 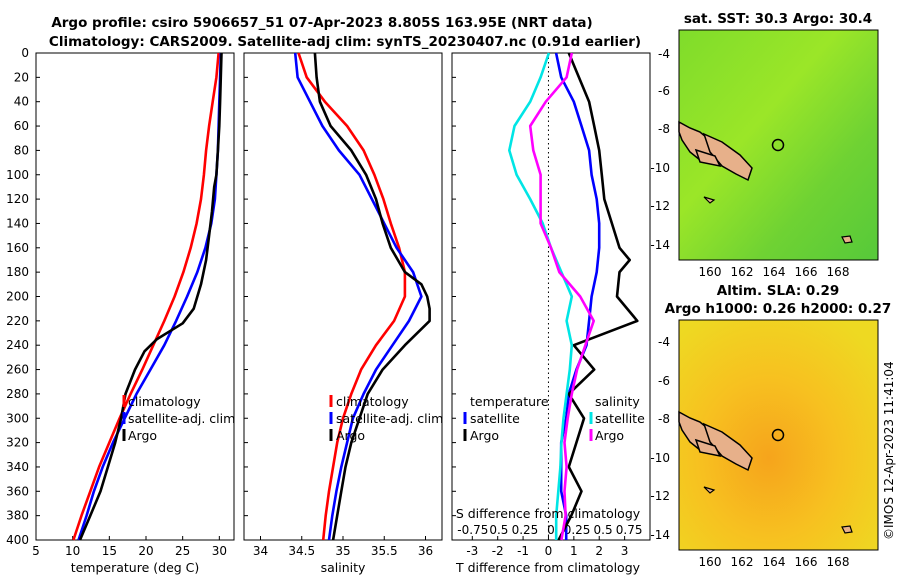 I want to click on x-tick-label: 2, so click(x=599, y=551).